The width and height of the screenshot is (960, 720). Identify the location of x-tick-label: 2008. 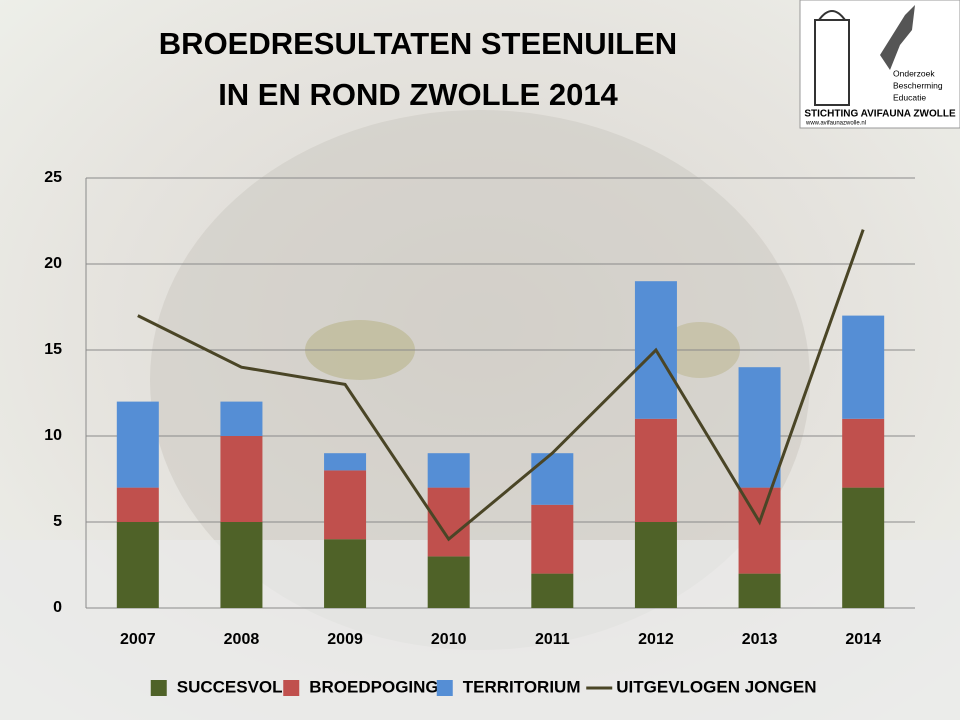
(242, 639).